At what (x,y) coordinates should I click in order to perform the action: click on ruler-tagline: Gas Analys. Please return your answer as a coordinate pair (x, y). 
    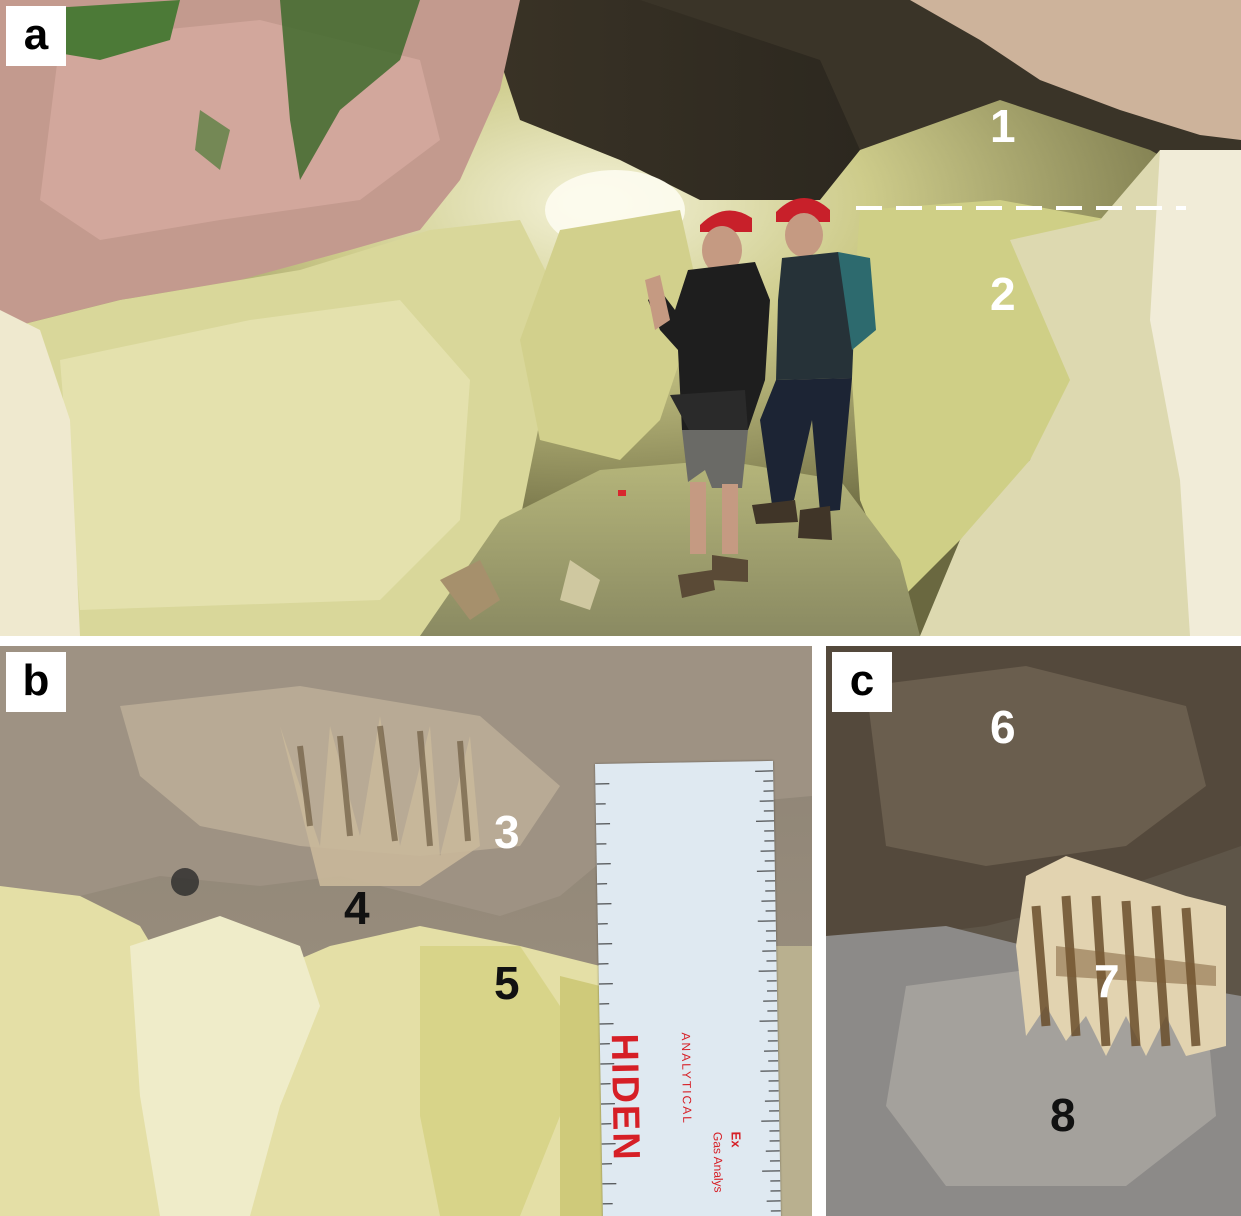
    Looking at the image, I should click on (718, 1162).